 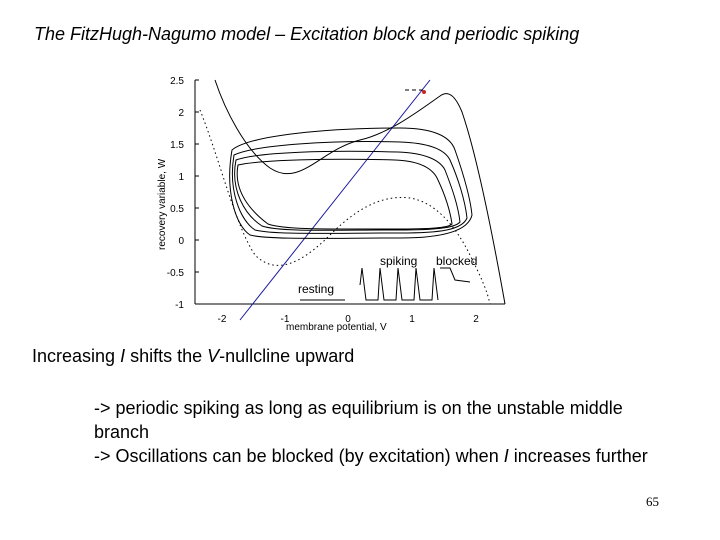 What do you see at coordinates (181, 113) in the screenshot?
I see `y-tick-label: 2` at bounding box center [181, 113].